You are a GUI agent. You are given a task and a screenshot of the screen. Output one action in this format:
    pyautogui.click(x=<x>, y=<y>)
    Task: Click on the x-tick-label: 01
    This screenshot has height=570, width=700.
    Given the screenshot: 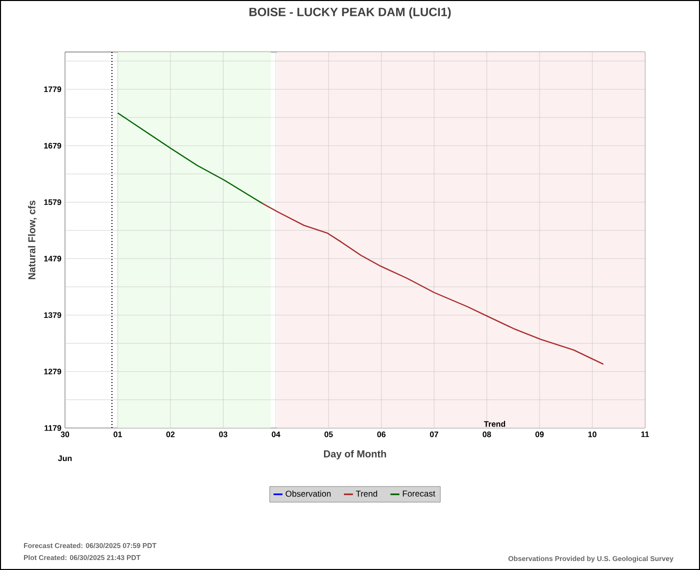 What is the action you would take?
    pyautogui.click(x=118, y=435)
    